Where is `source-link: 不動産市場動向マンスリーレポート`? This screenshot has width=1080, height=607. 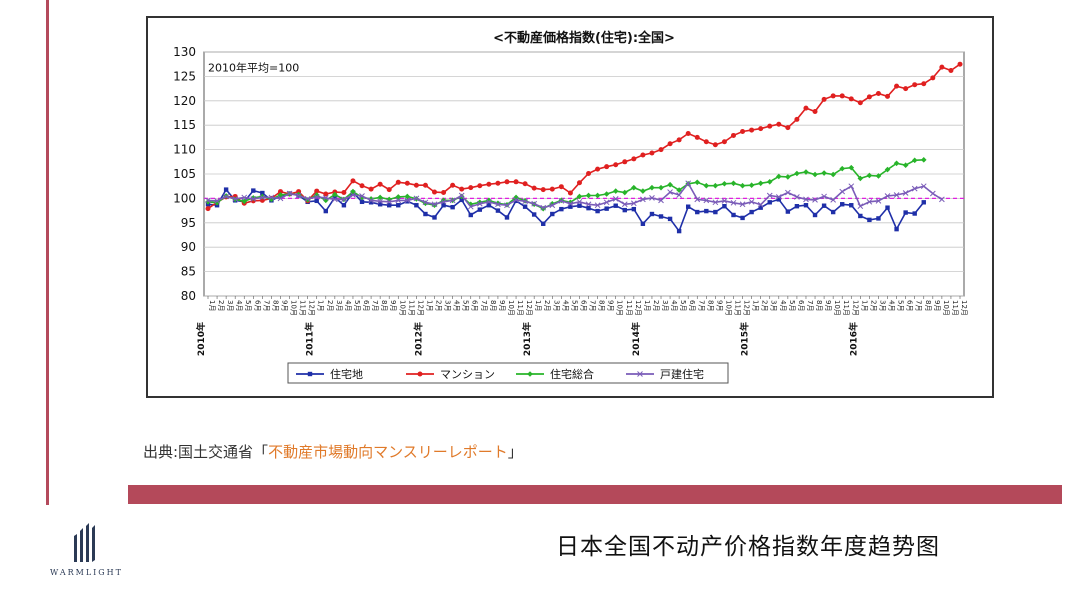
source-link: 不動産市場動向マンスリーレポート is located at coordinates (388, 452).